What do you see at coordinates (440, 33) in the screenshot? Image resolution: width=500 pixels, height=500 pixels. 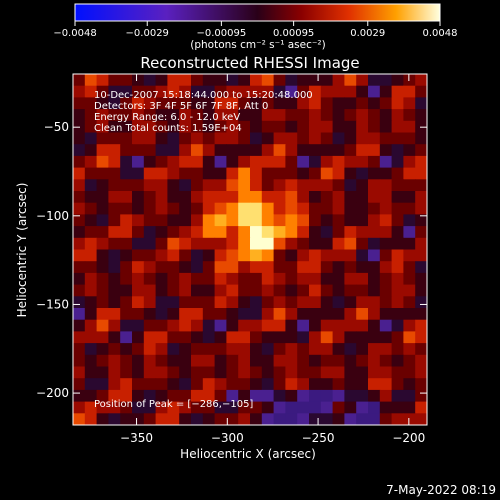 I see `colorbar-tick-label: 0.0048` at bounding box center [440, 33].